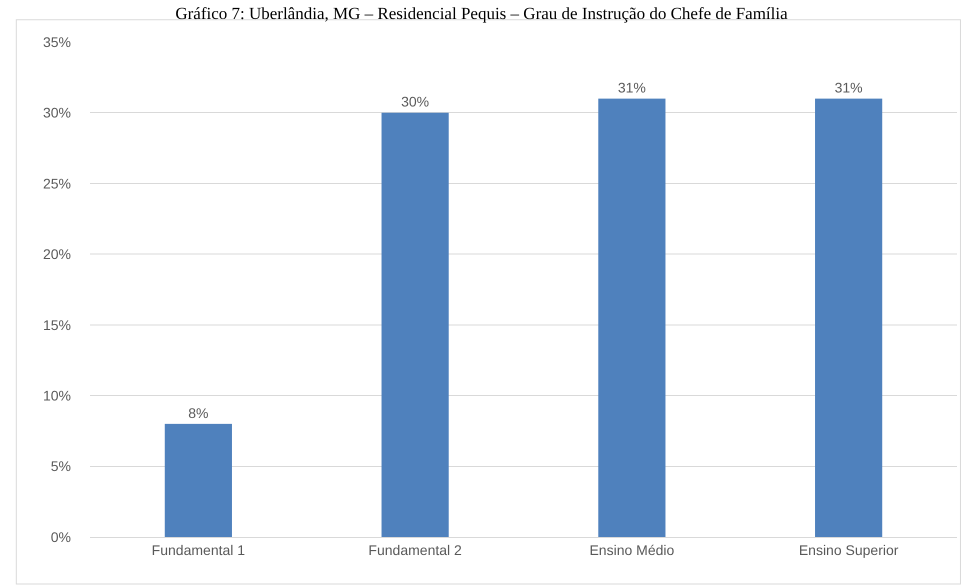 The height and width of the screenshot is (588, 963). What do you see at coordinates (60, 466) in the screenshot?
I see `y-tick-label: 5%` at bounding box center [60, 466].